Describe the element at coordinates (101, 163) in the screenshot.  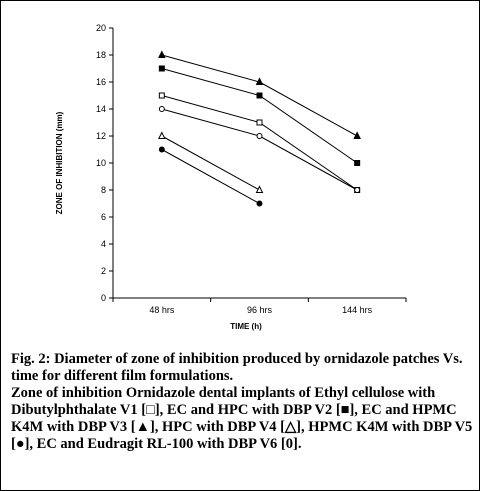
I see `y-tick-label: 10` at that location.